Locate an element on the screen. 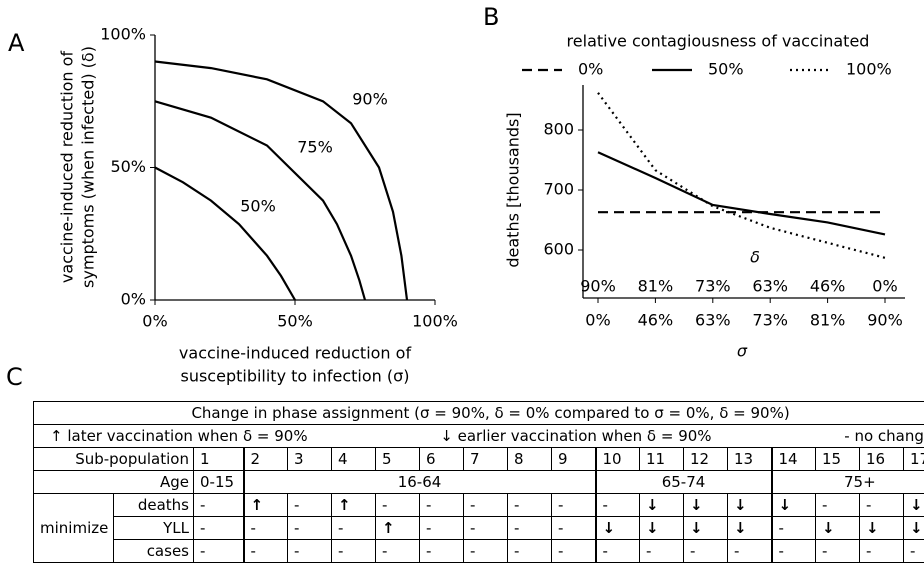  x-tick-label: 81% is located at coordinates (828, 320).